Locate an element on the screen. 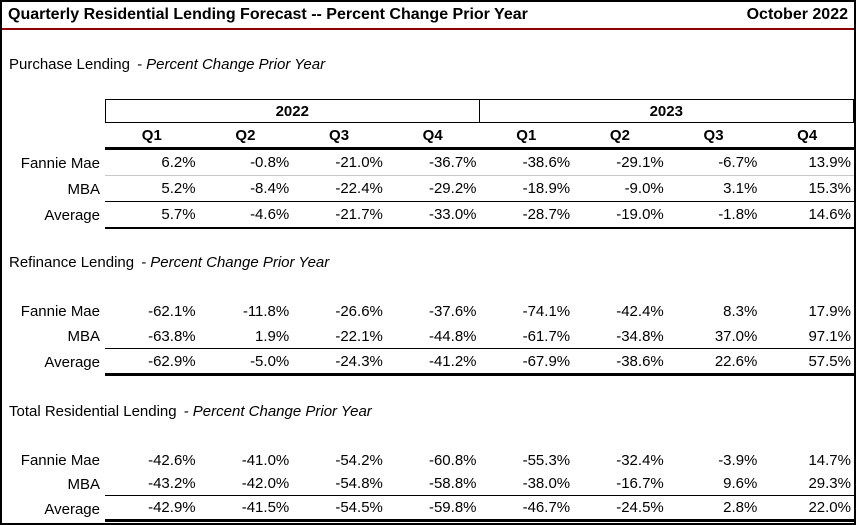  value-cell: -37.6% is located at coordinates (452, 311).